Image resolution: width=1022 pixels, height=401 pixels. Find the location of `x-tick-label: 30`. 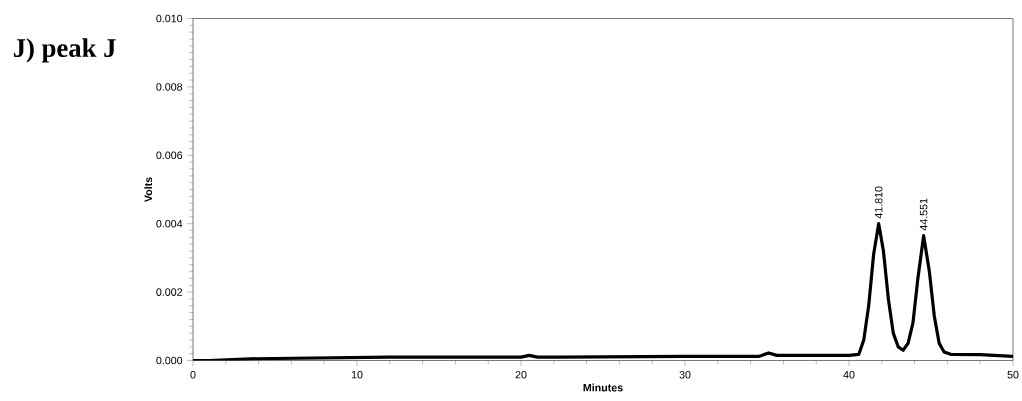

x-tick-label: 30 is located at coordinates (685, 374).